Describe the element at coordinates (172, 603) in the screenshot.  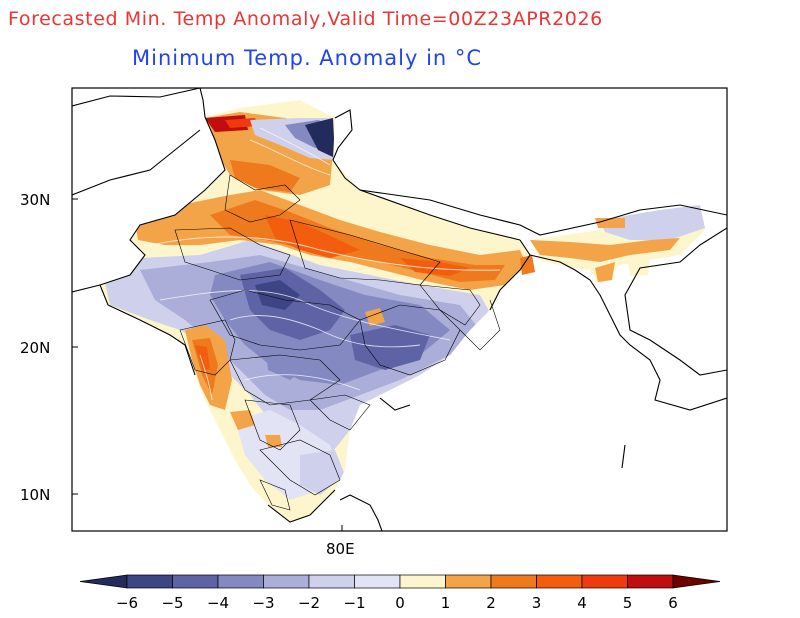
I see `colorbar-label: −5` at that location.